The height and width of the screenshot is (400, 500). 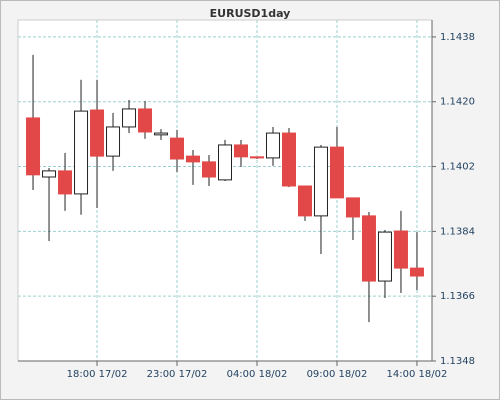 I want to click on x-tick-label: 14:00 18/02, so click(x=417, y=374).